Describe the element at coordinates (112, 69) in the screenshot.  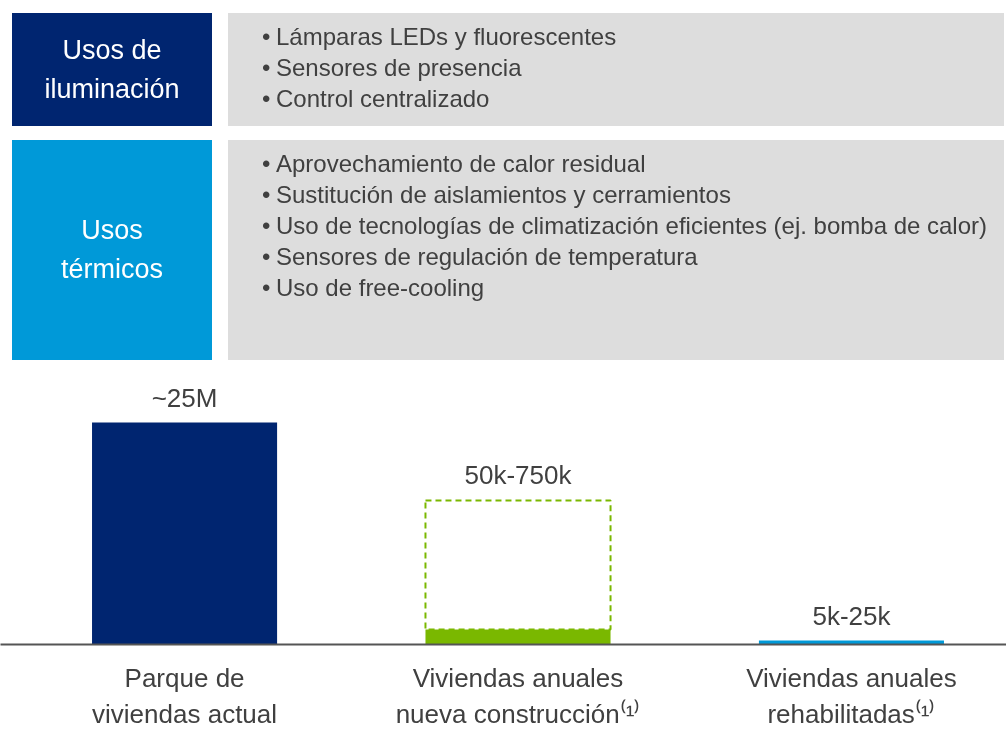
I see `text: Usos de iluminación` at that location.